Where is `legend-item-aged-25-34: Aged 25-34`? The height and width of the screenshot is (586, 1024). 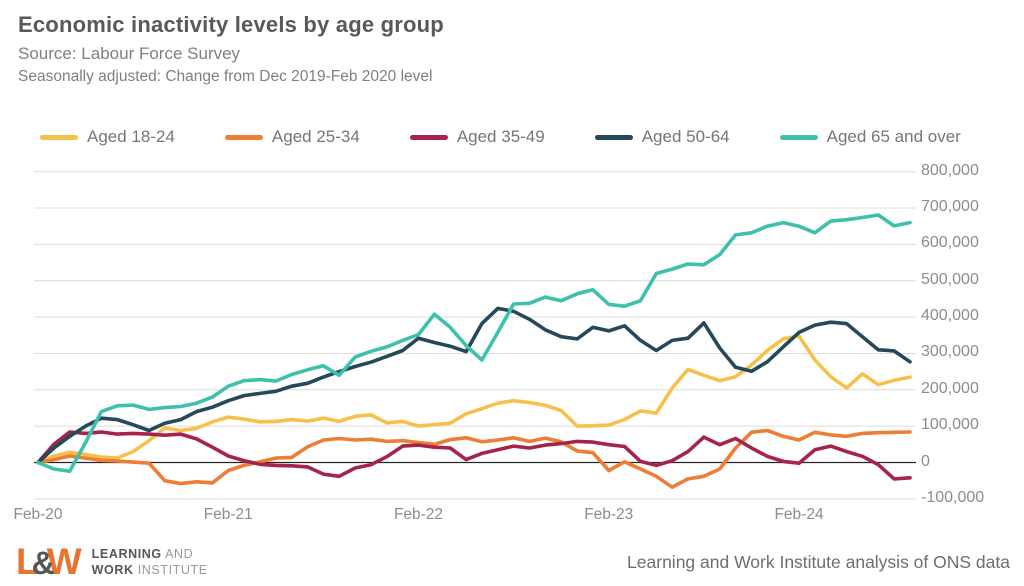 legend-item-aged-25-34: Aged 25-34 is located at coordinates (292, 137).